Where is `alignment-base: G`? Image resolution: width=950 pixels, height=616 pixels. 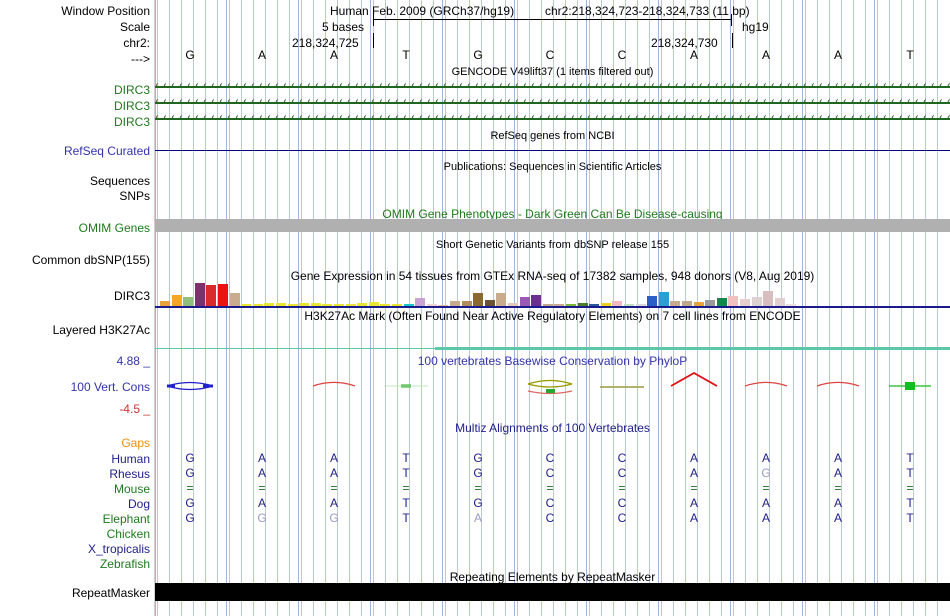
alignment-base: G is located at coordinates (478, 473).